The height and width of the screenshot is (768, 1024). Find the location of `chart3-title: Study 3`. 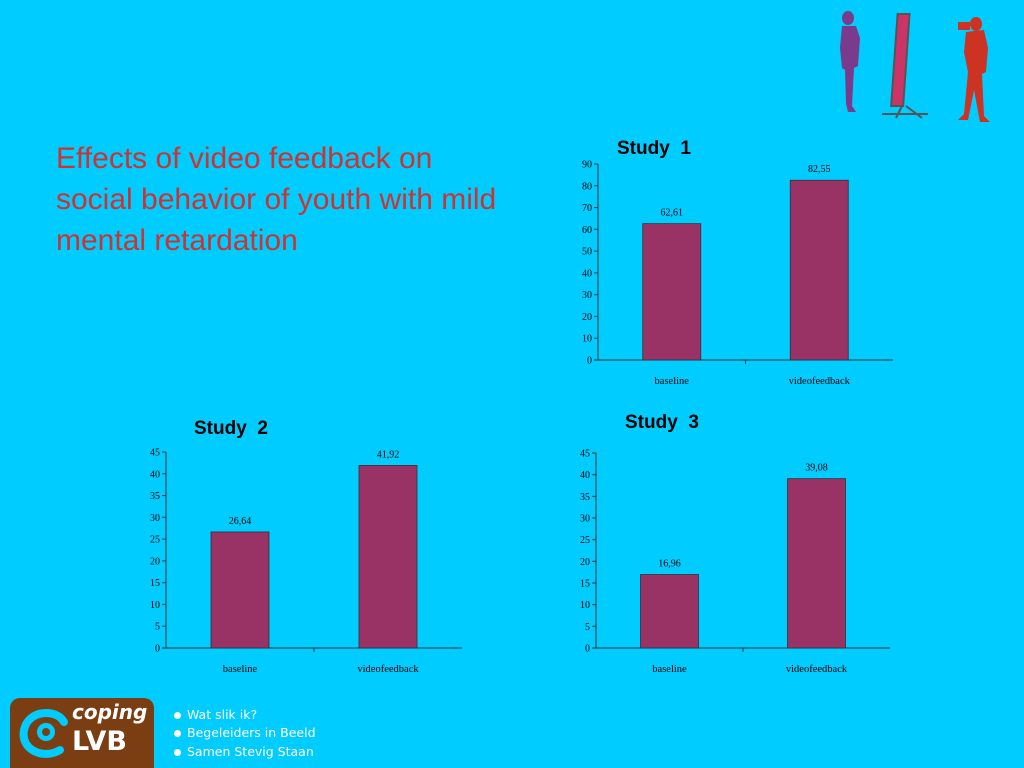

chart3-title: Study 3 is located at coordinates (662, 422).